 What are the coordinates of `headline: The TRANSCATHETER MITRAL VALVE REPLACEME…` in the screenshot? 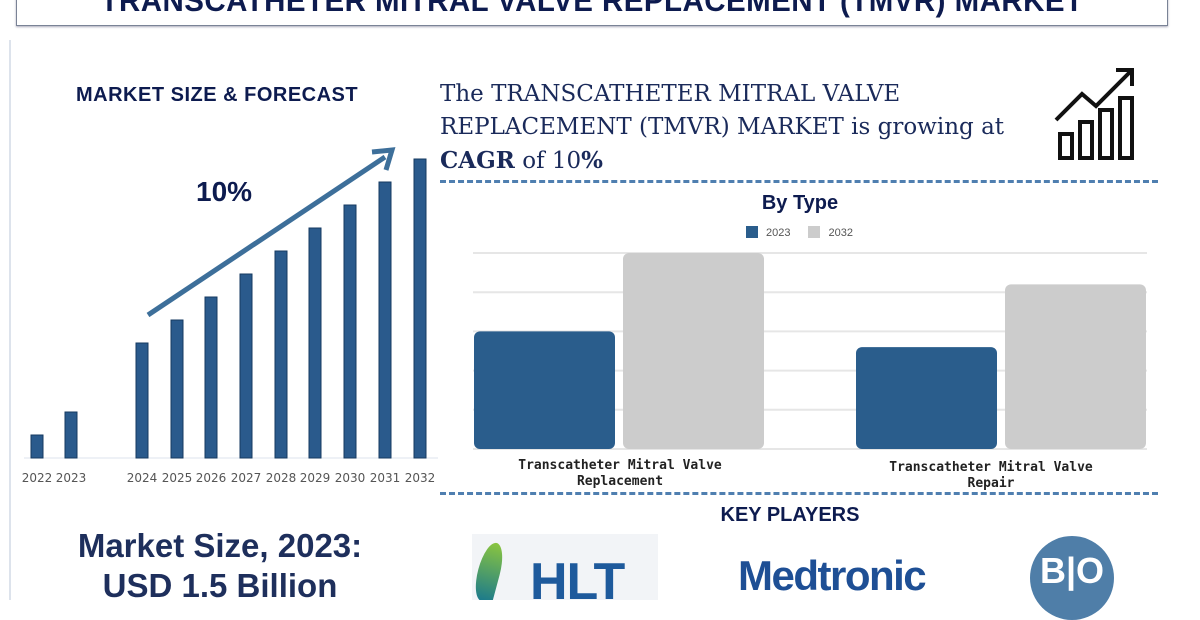 It's located at (745, 128).